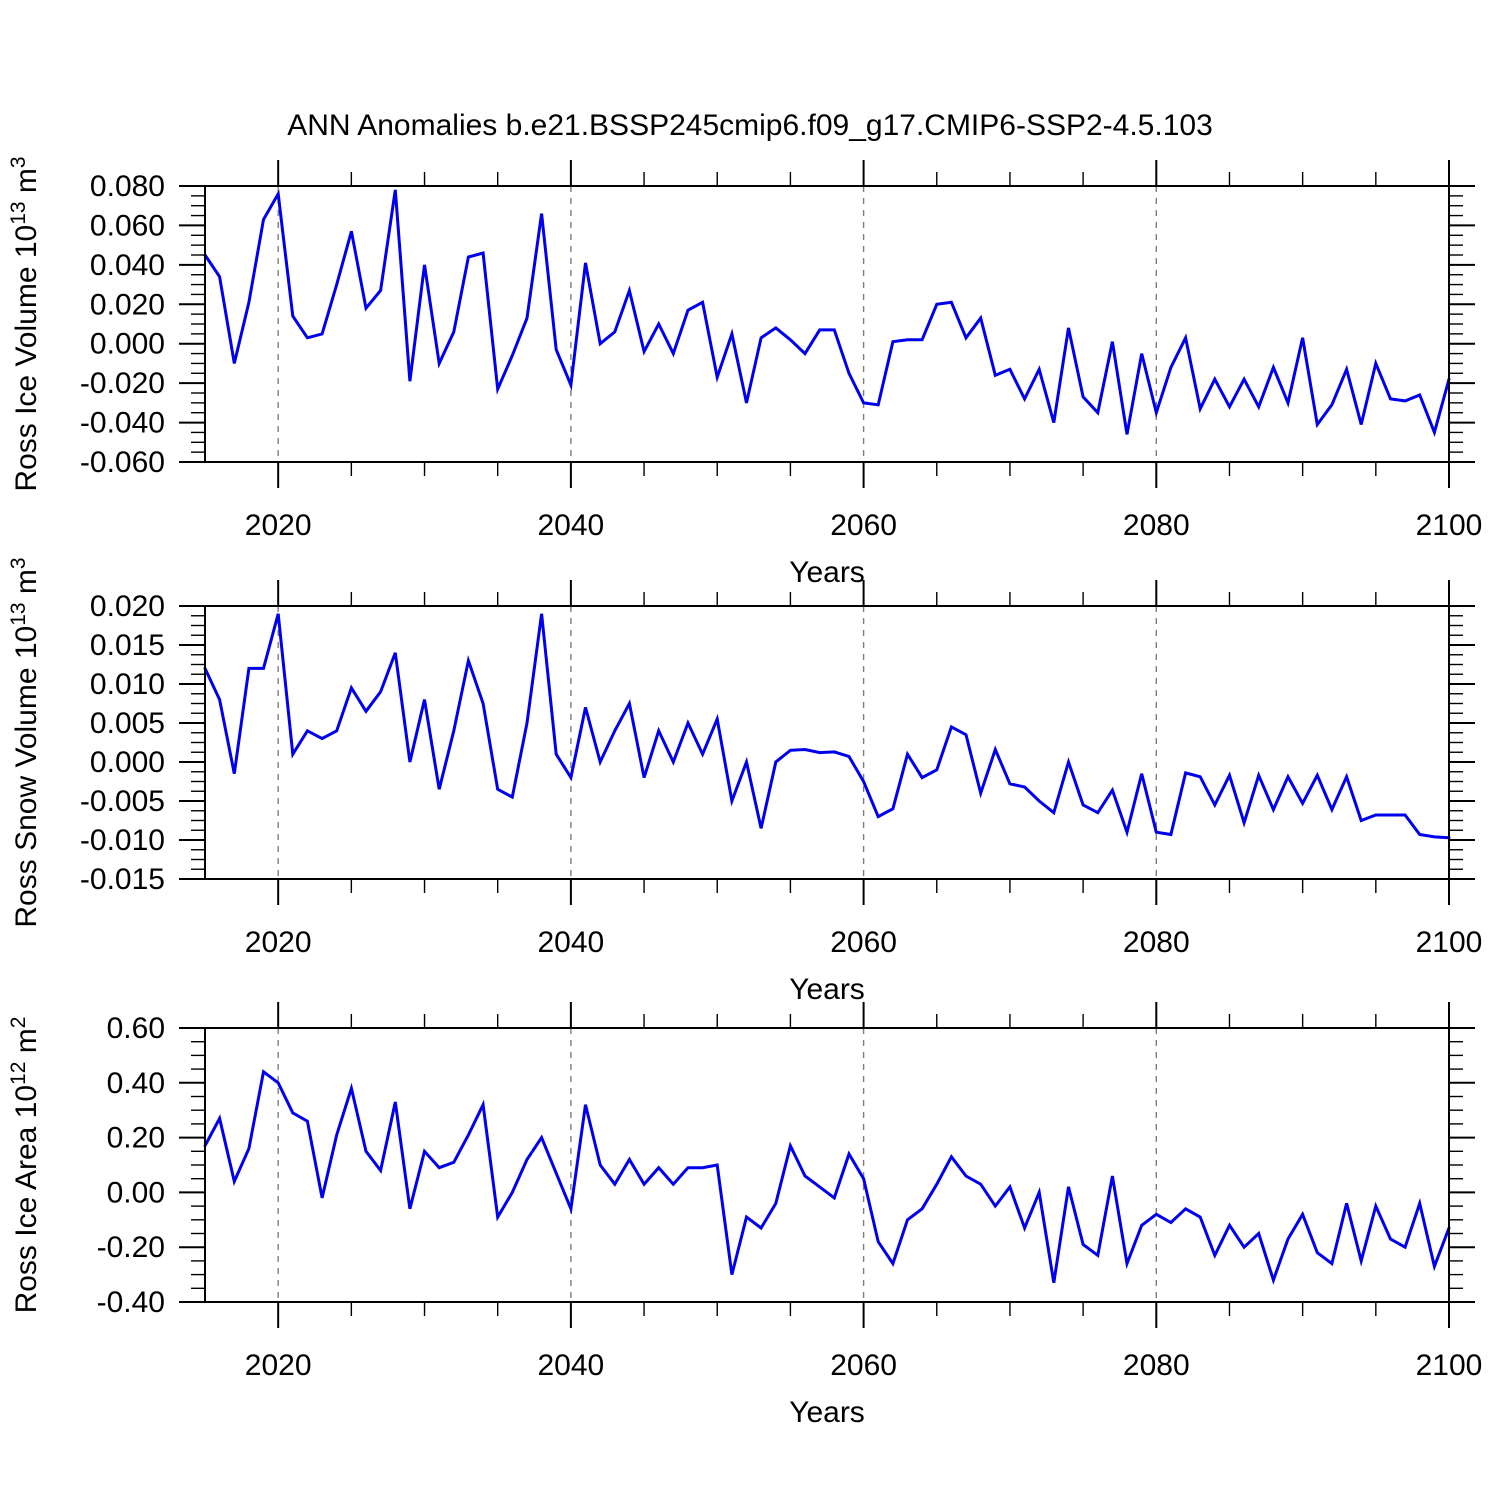 Image resolution: width=1500 pixels, height=1500 pixels. I want to click on ross-ice-volume-y-tick-label: 0.080, so click(127, 186).